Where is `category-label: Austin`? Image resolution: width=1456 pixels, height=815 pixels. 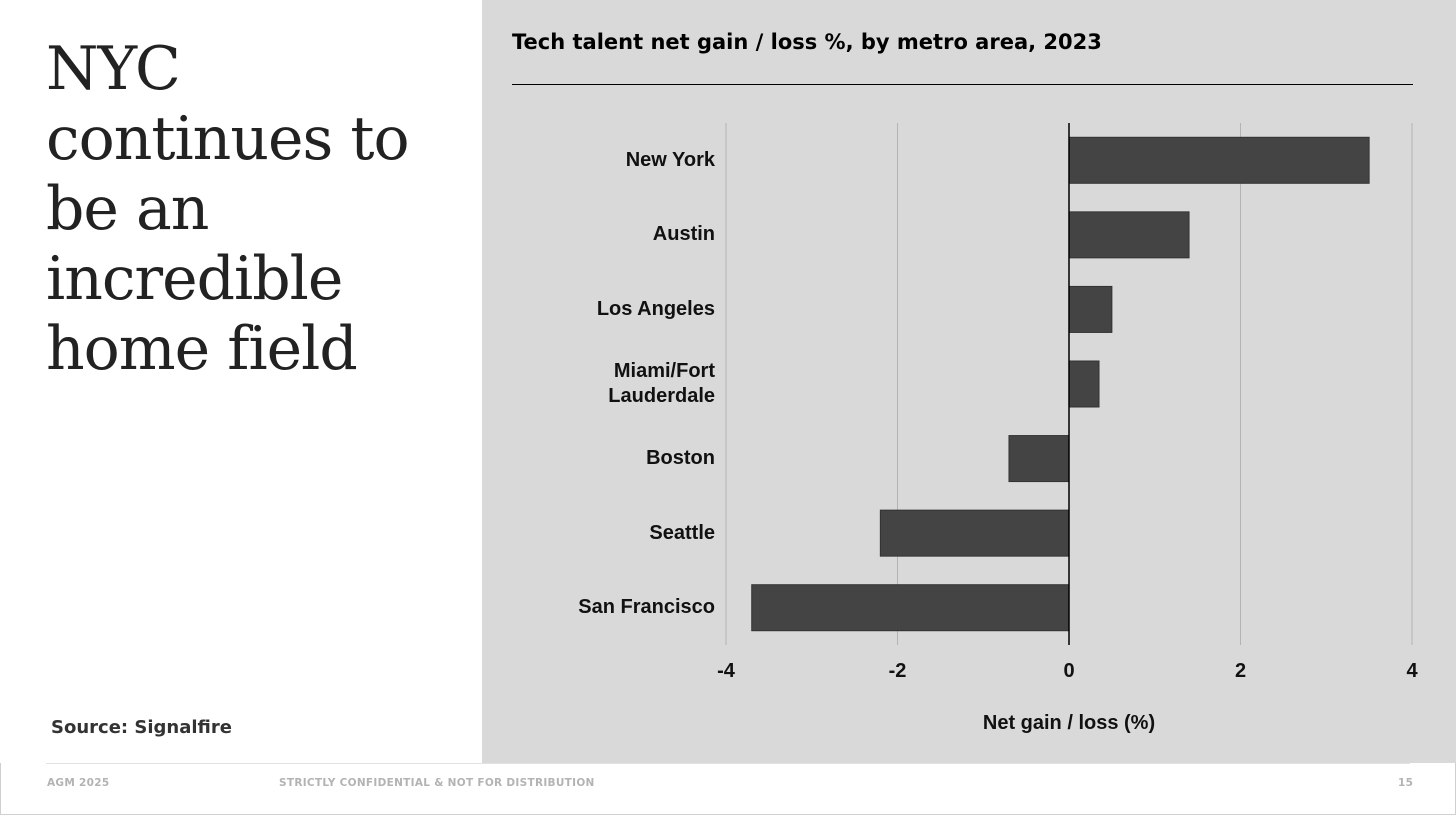 category-label: Austin is located at coordinates (683, 234).